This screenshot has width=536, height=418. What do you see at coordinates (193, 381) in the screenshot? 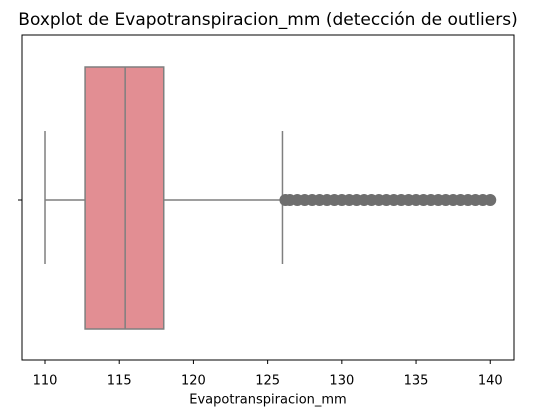
I see `x-tick-label: 120` at bounding box center [193, 381].